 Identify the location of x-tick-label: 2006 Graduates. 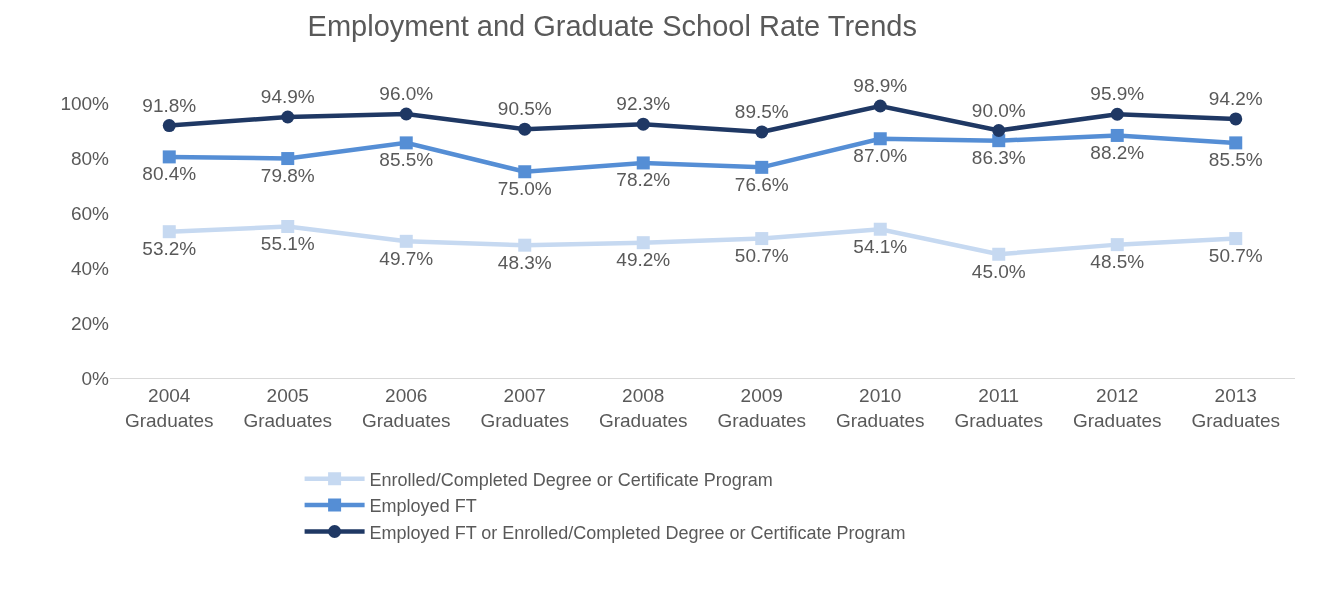
(406, 407).